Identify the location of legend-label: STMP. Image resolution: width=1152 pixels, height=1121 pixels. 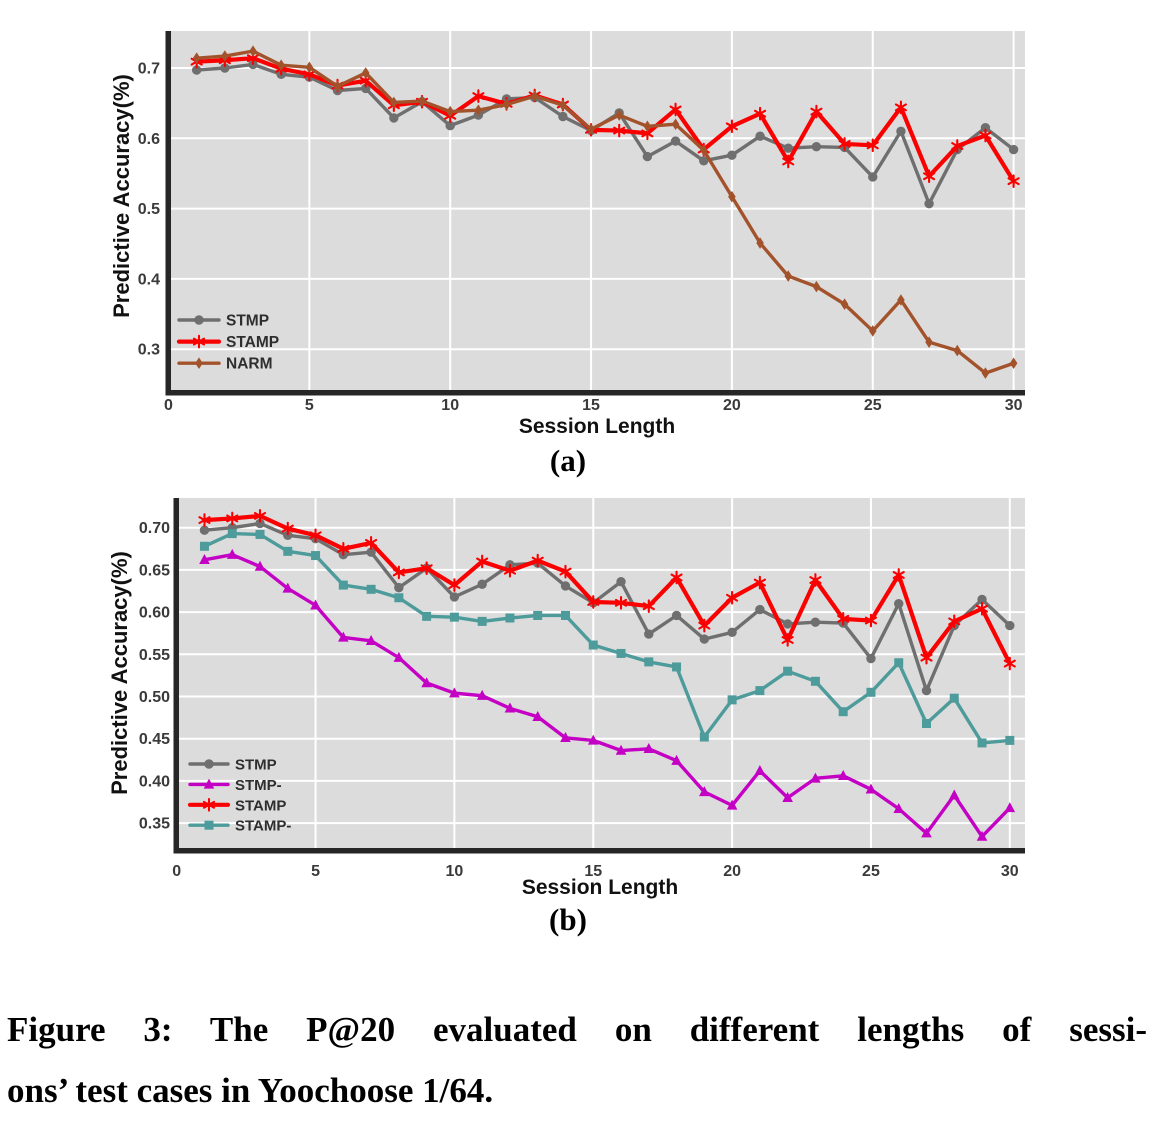
(256, 765).